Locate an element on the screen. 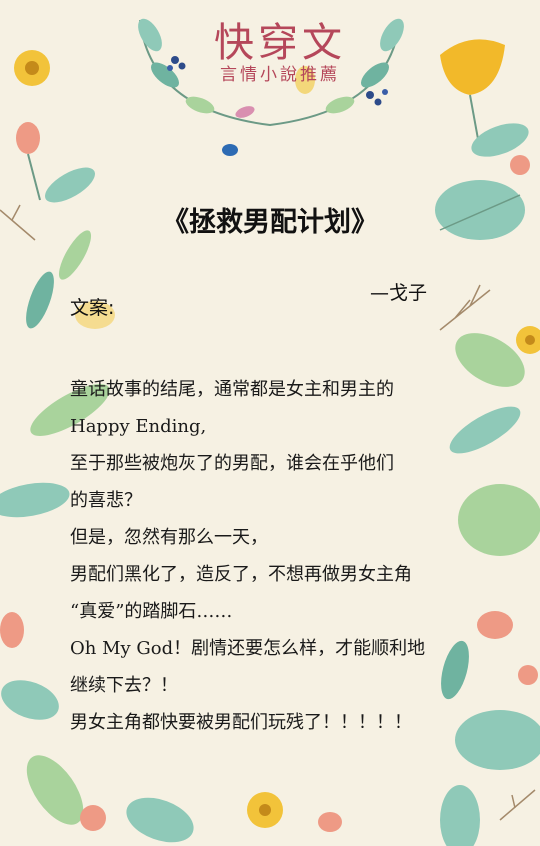  yellow-blossom is located at coordinates (95, 315).